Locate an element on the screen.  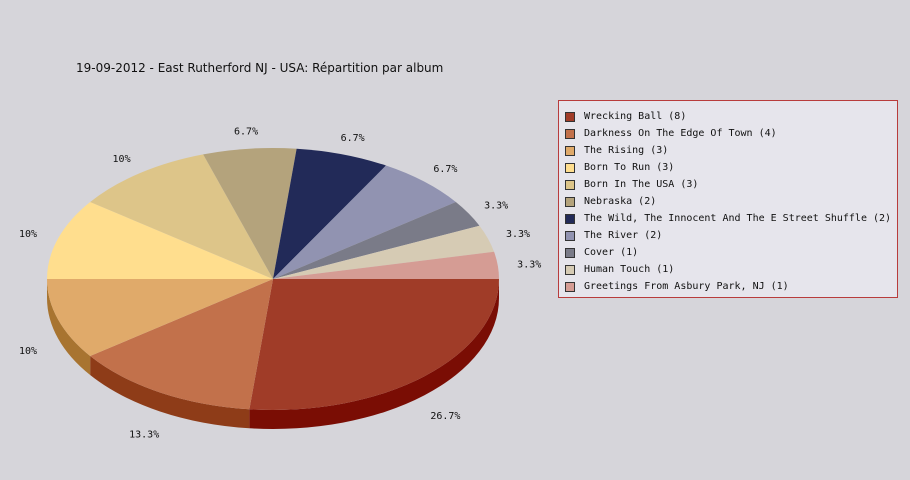
legend-item: Wrecking Ball (8) is located at coordinates (731, 116).